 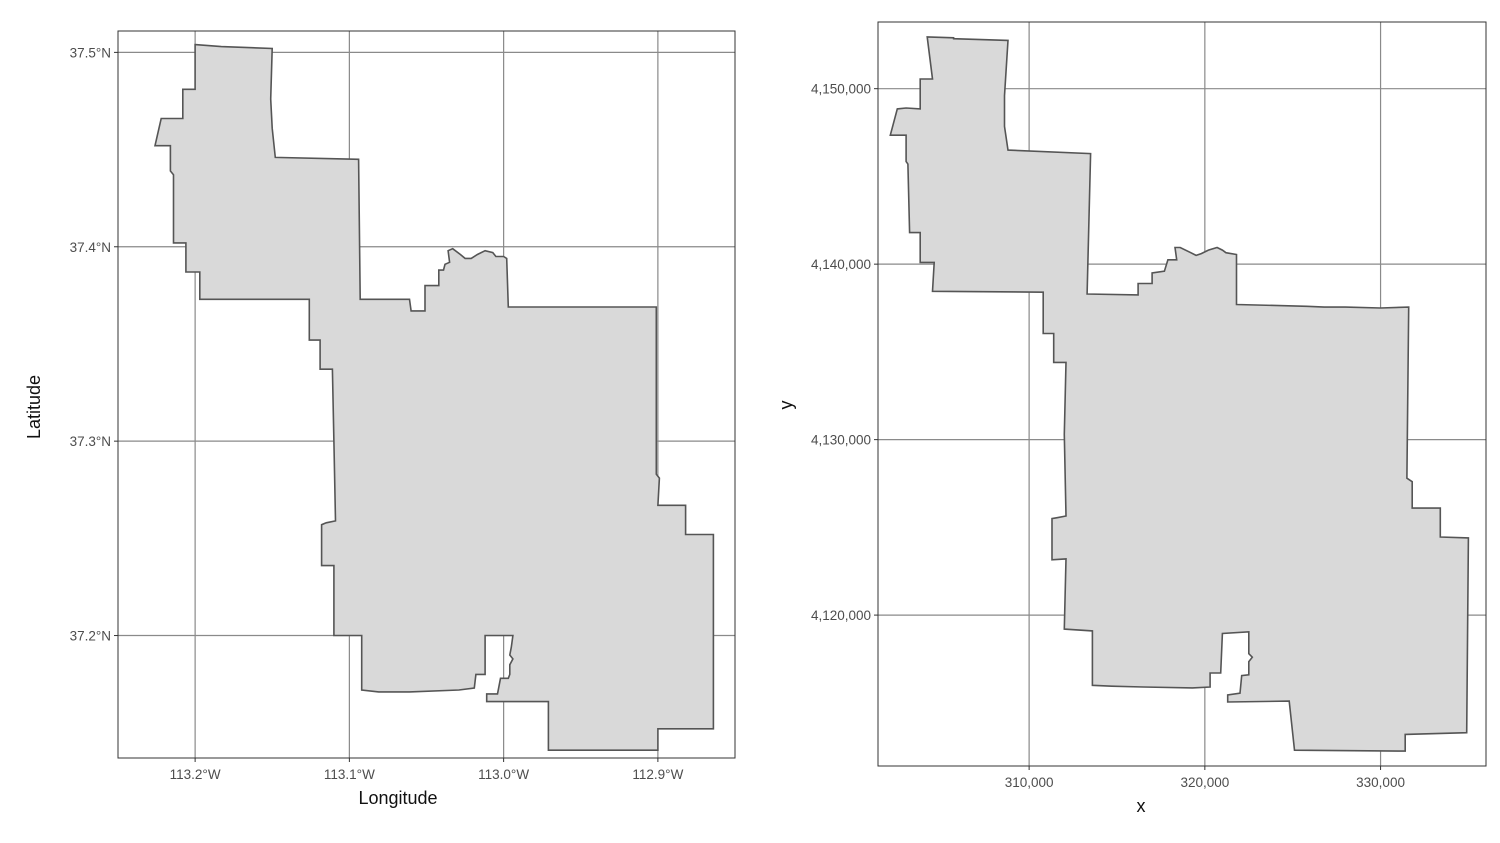 What do you see at coordinates (349, 774) in the screenshot?
I see `x-tick-label: 113.1°W` at bounding box center [349, 774].